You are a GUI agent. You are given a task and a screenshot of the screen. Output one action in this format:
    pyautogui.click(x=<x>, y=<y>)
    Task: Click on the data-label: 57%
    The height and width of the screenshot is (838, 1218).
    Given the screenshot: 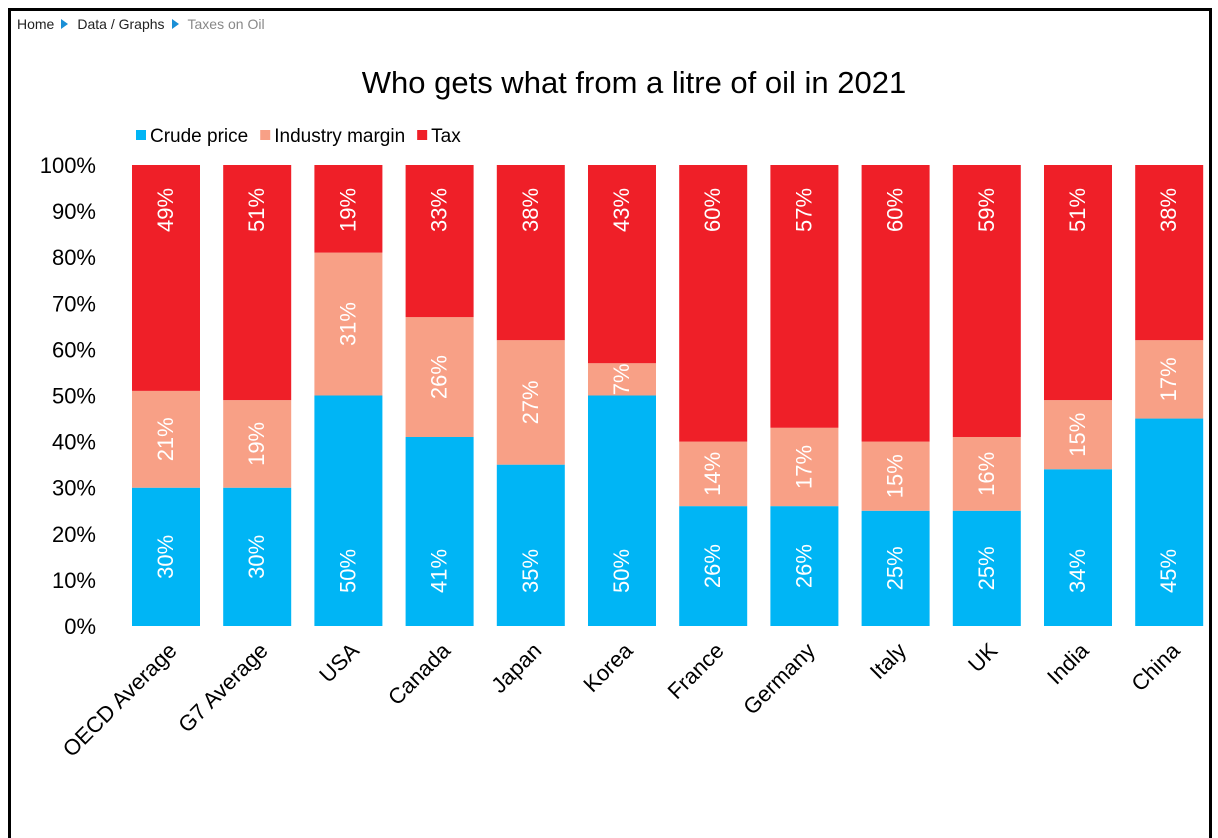 What is the action you would take?
    pyautogui.click(x=803, y=210)
    